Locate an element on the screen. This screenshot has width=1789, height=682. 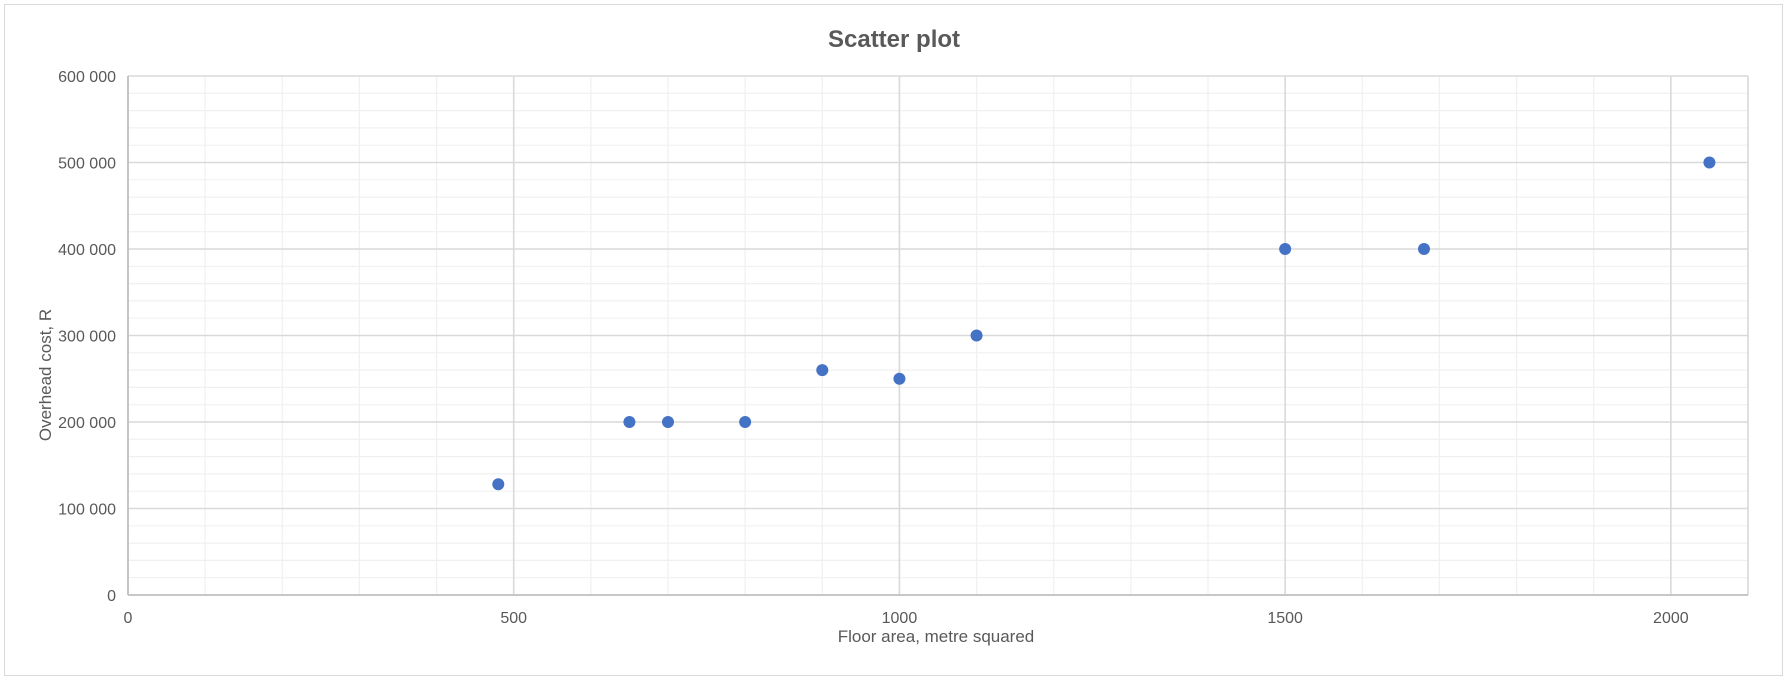
chart-title: Scatter plot is located at coordinates (894, 39).